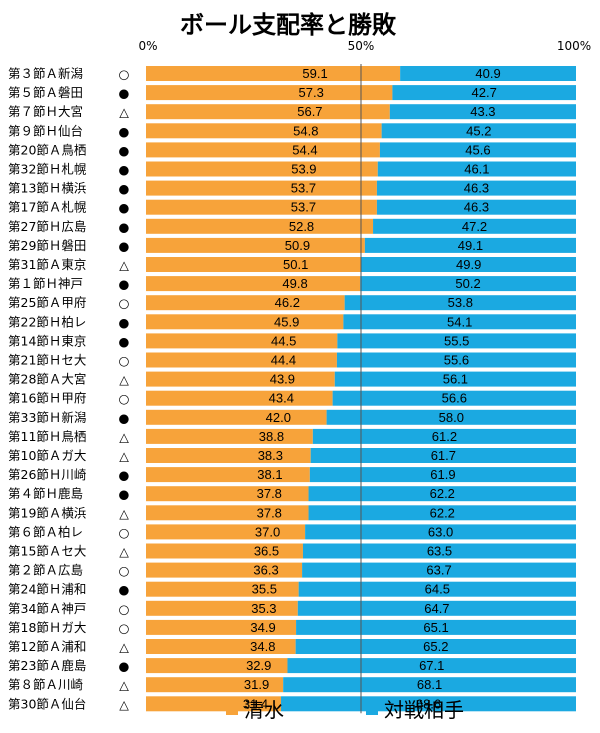 This screenshot has width=600, height=733. I want to click on legend-swatch-shimizu, so click(232, 709).